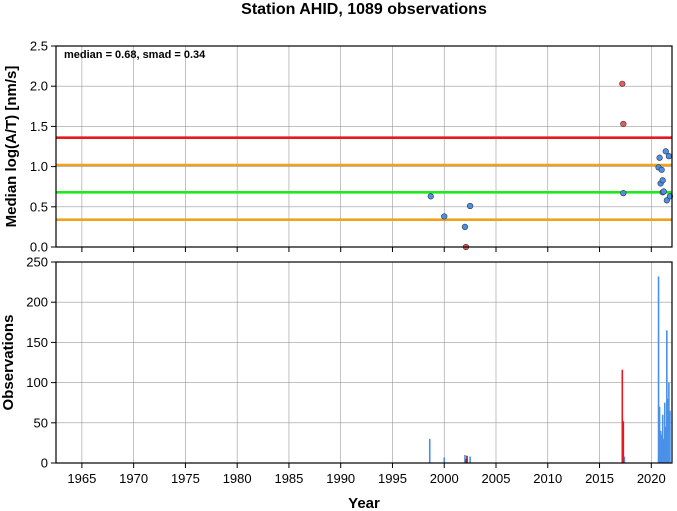 The width and height of the screenshot is (677, 511). What do you see at coordinates (547, 478) in the screenshot?
I see `xtick-label-2010: 2010` at bounding box center [547, 478].